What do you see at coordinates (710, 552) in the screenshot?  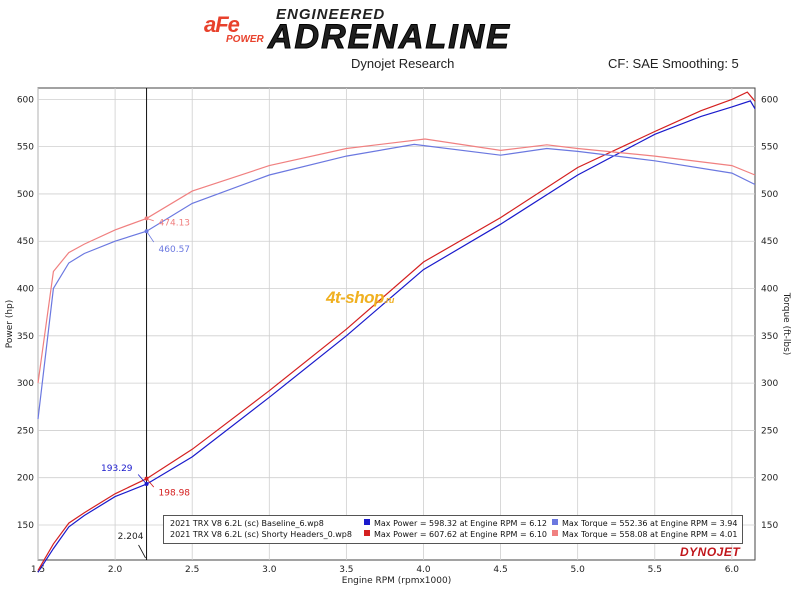 I see `dynojet-logo: DYNOJET` at bounding box center [710, 552].